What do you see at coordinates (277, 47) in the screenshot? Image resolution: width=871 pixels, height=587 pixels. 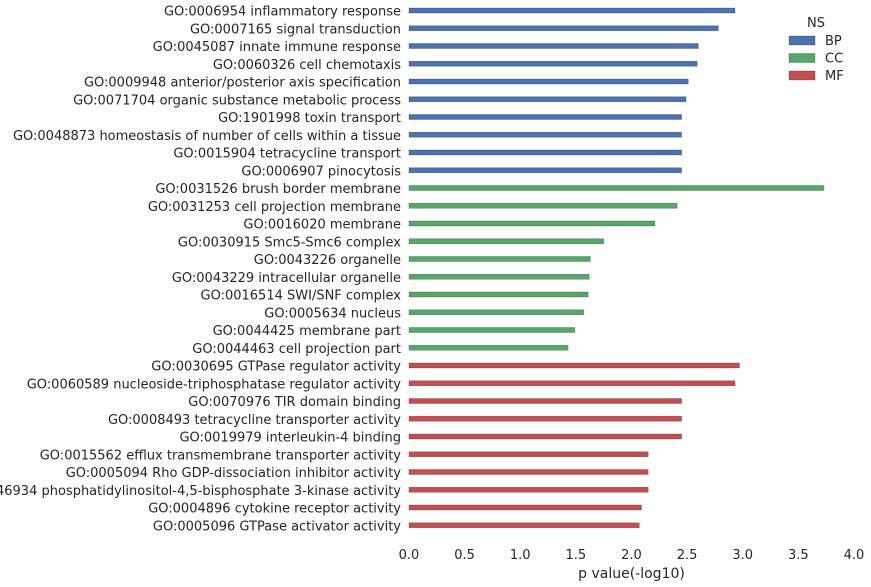 I see `category-label: GO:0045087 innate immune response` at bounding box center [277, 47].